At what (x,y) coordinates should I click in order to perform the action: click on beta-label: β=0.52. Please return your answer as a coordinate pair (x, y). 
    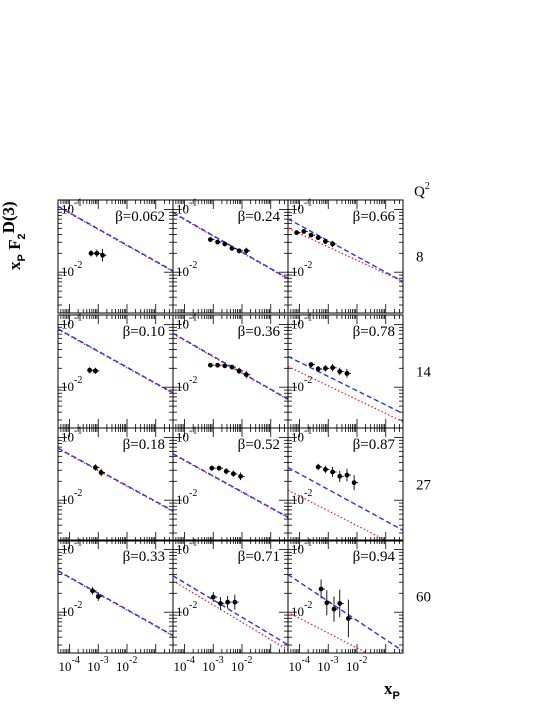
    Looking at the image, I should click on (259, 445).